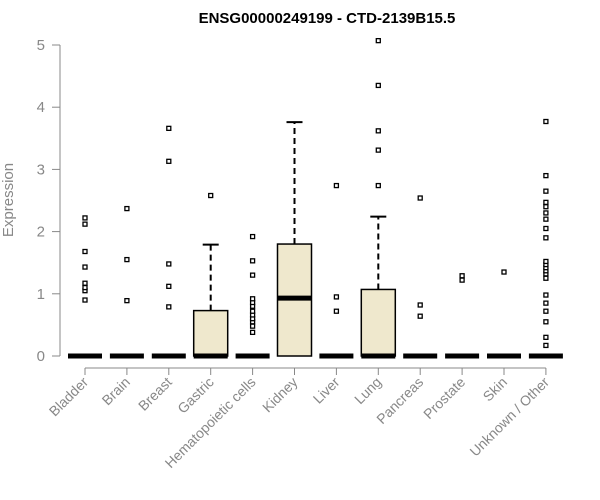  I want to click on box-brain, so click(126, 282).